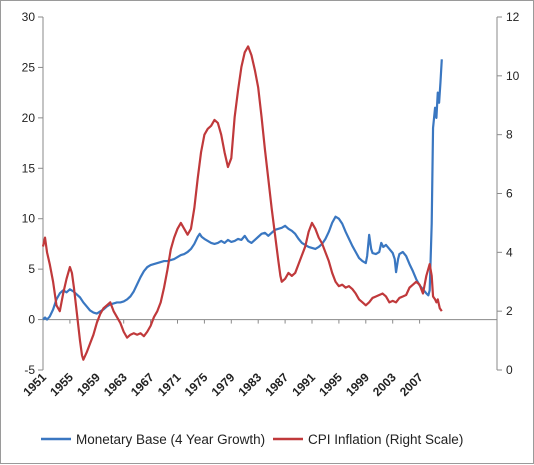 The height and width of the screenshot is (465, 534). What do you see at coordinates (303, 384) in the screenshot?
I see `x-tick-label: 1991` at bounding box center [303, 384].